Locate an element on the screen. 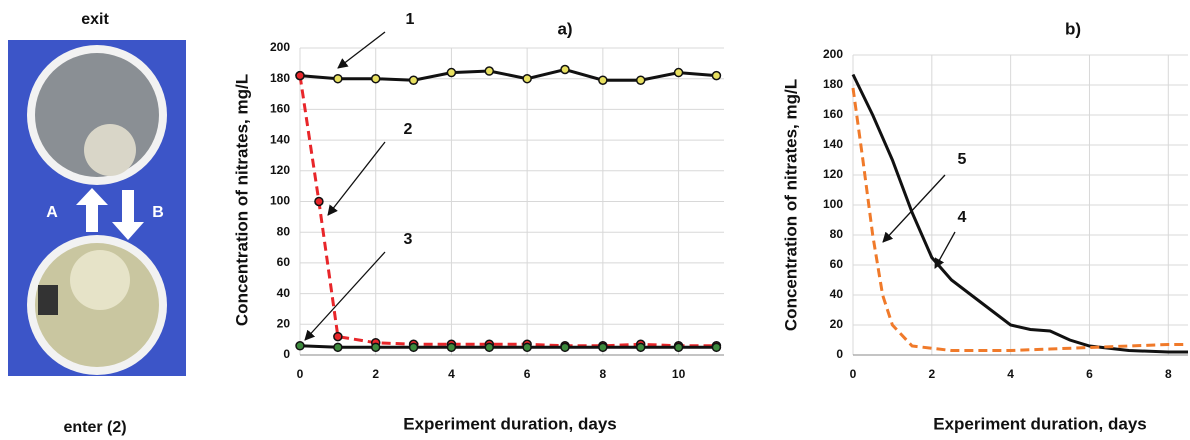  photo: exit enter (2) A B is located at coordinates (97, 223).